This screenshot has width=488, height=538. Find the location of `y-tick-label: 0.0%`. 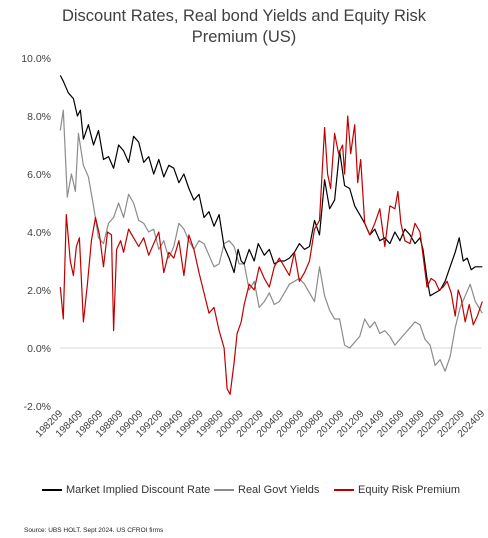

y-tick-label: 0.0% is located at coordinates (39, 349).